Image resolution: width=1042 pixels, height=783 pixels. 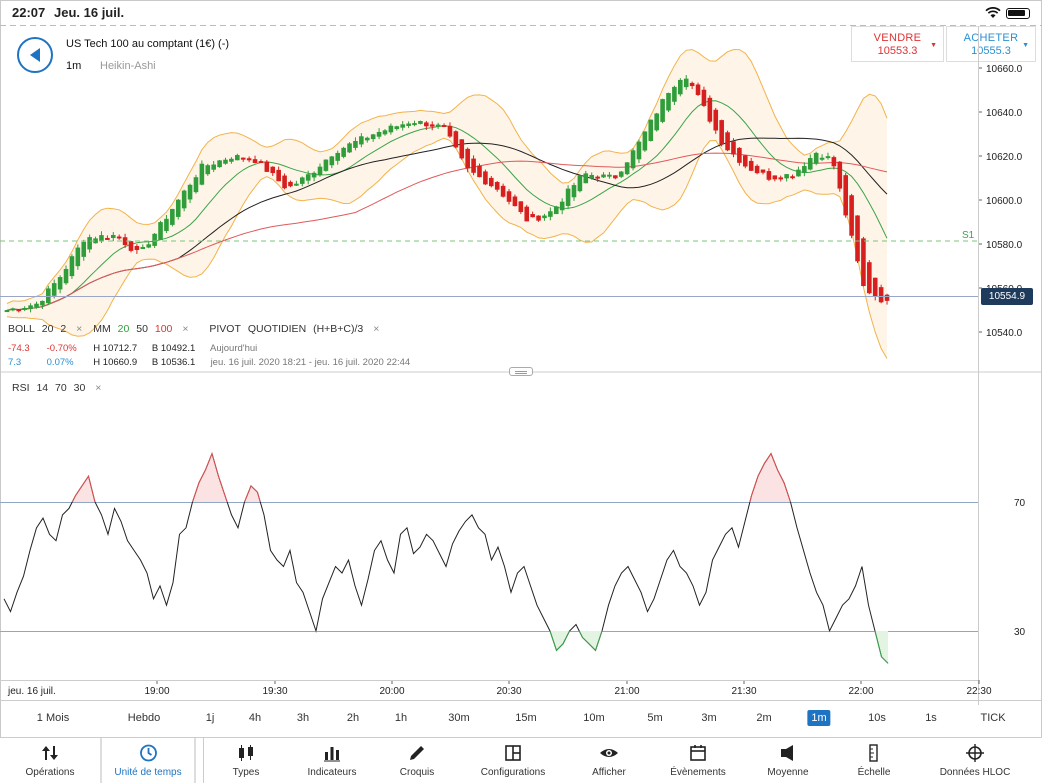 I want to click on toolbar-eye-button: Afficher, so click(x=609, y=760).